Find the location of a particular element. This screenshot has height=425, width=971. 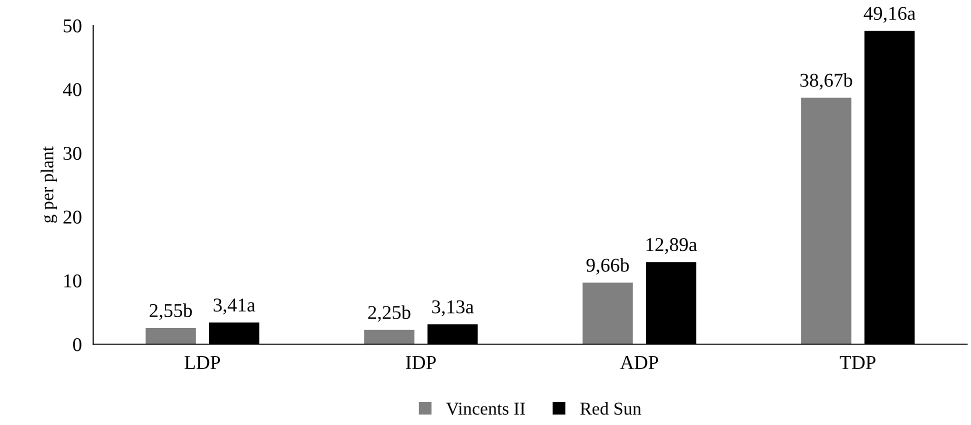

y-tick-label: 40 is located at coordinates (72, 89).